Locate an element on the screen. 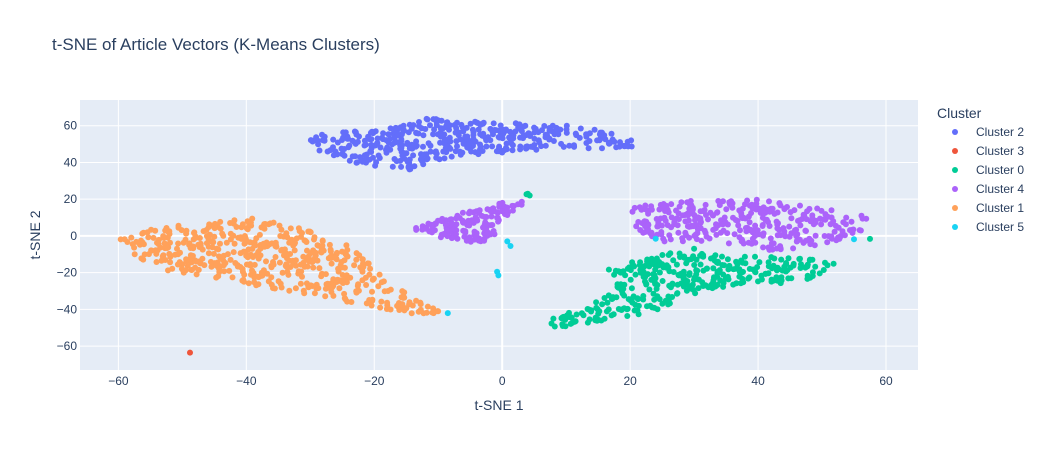 The width and height of the screenshot is (1042, 450). x-axis-ticks: −60 −40 −20 0 20 40 60 is located at coordinates (500, 381).